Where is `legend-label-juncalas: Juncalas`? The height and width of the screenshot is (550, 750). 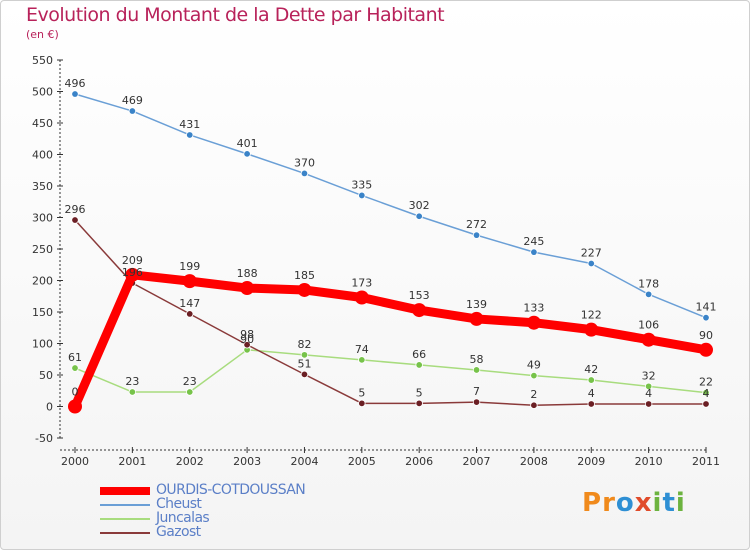
legend-label-juncalas: Juncalas is located at coordinates (183, 518).